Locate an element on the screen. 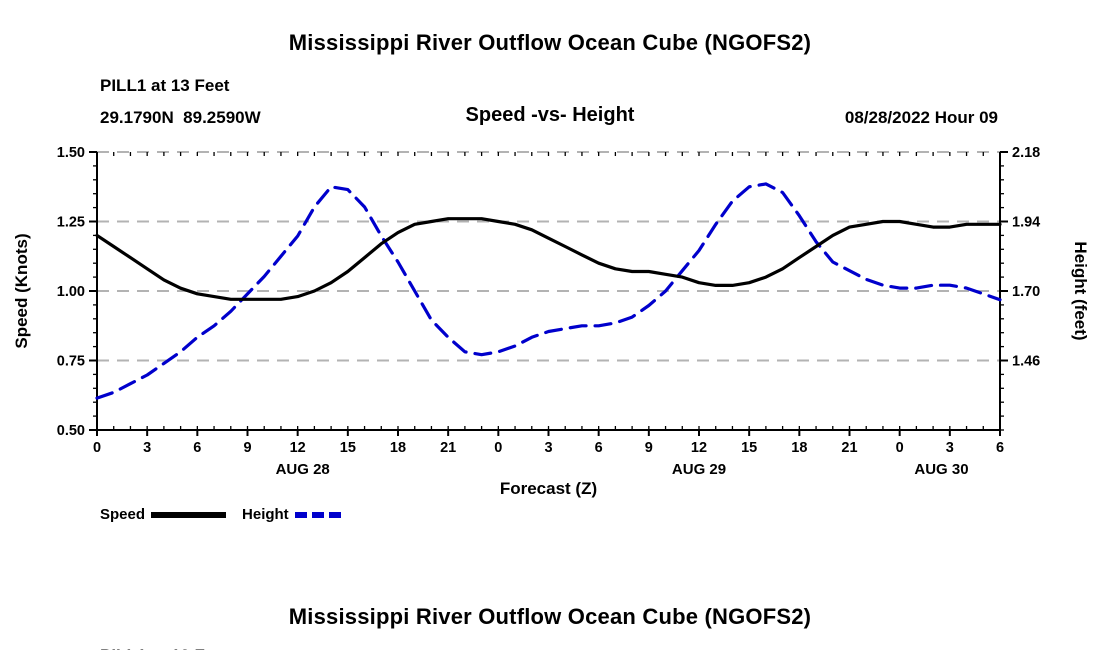 This screenshot has width=1100, height=650. svg-text: 2.18 is located at coordinates (1026, 153).